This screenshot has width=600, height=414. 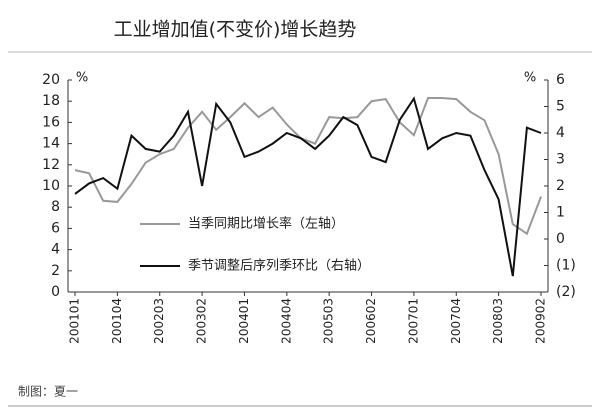 What do you see at coordinates (498, 321) in the screenshot?
I see `x-tick-label: 200803` at bounding box center [498, 321].